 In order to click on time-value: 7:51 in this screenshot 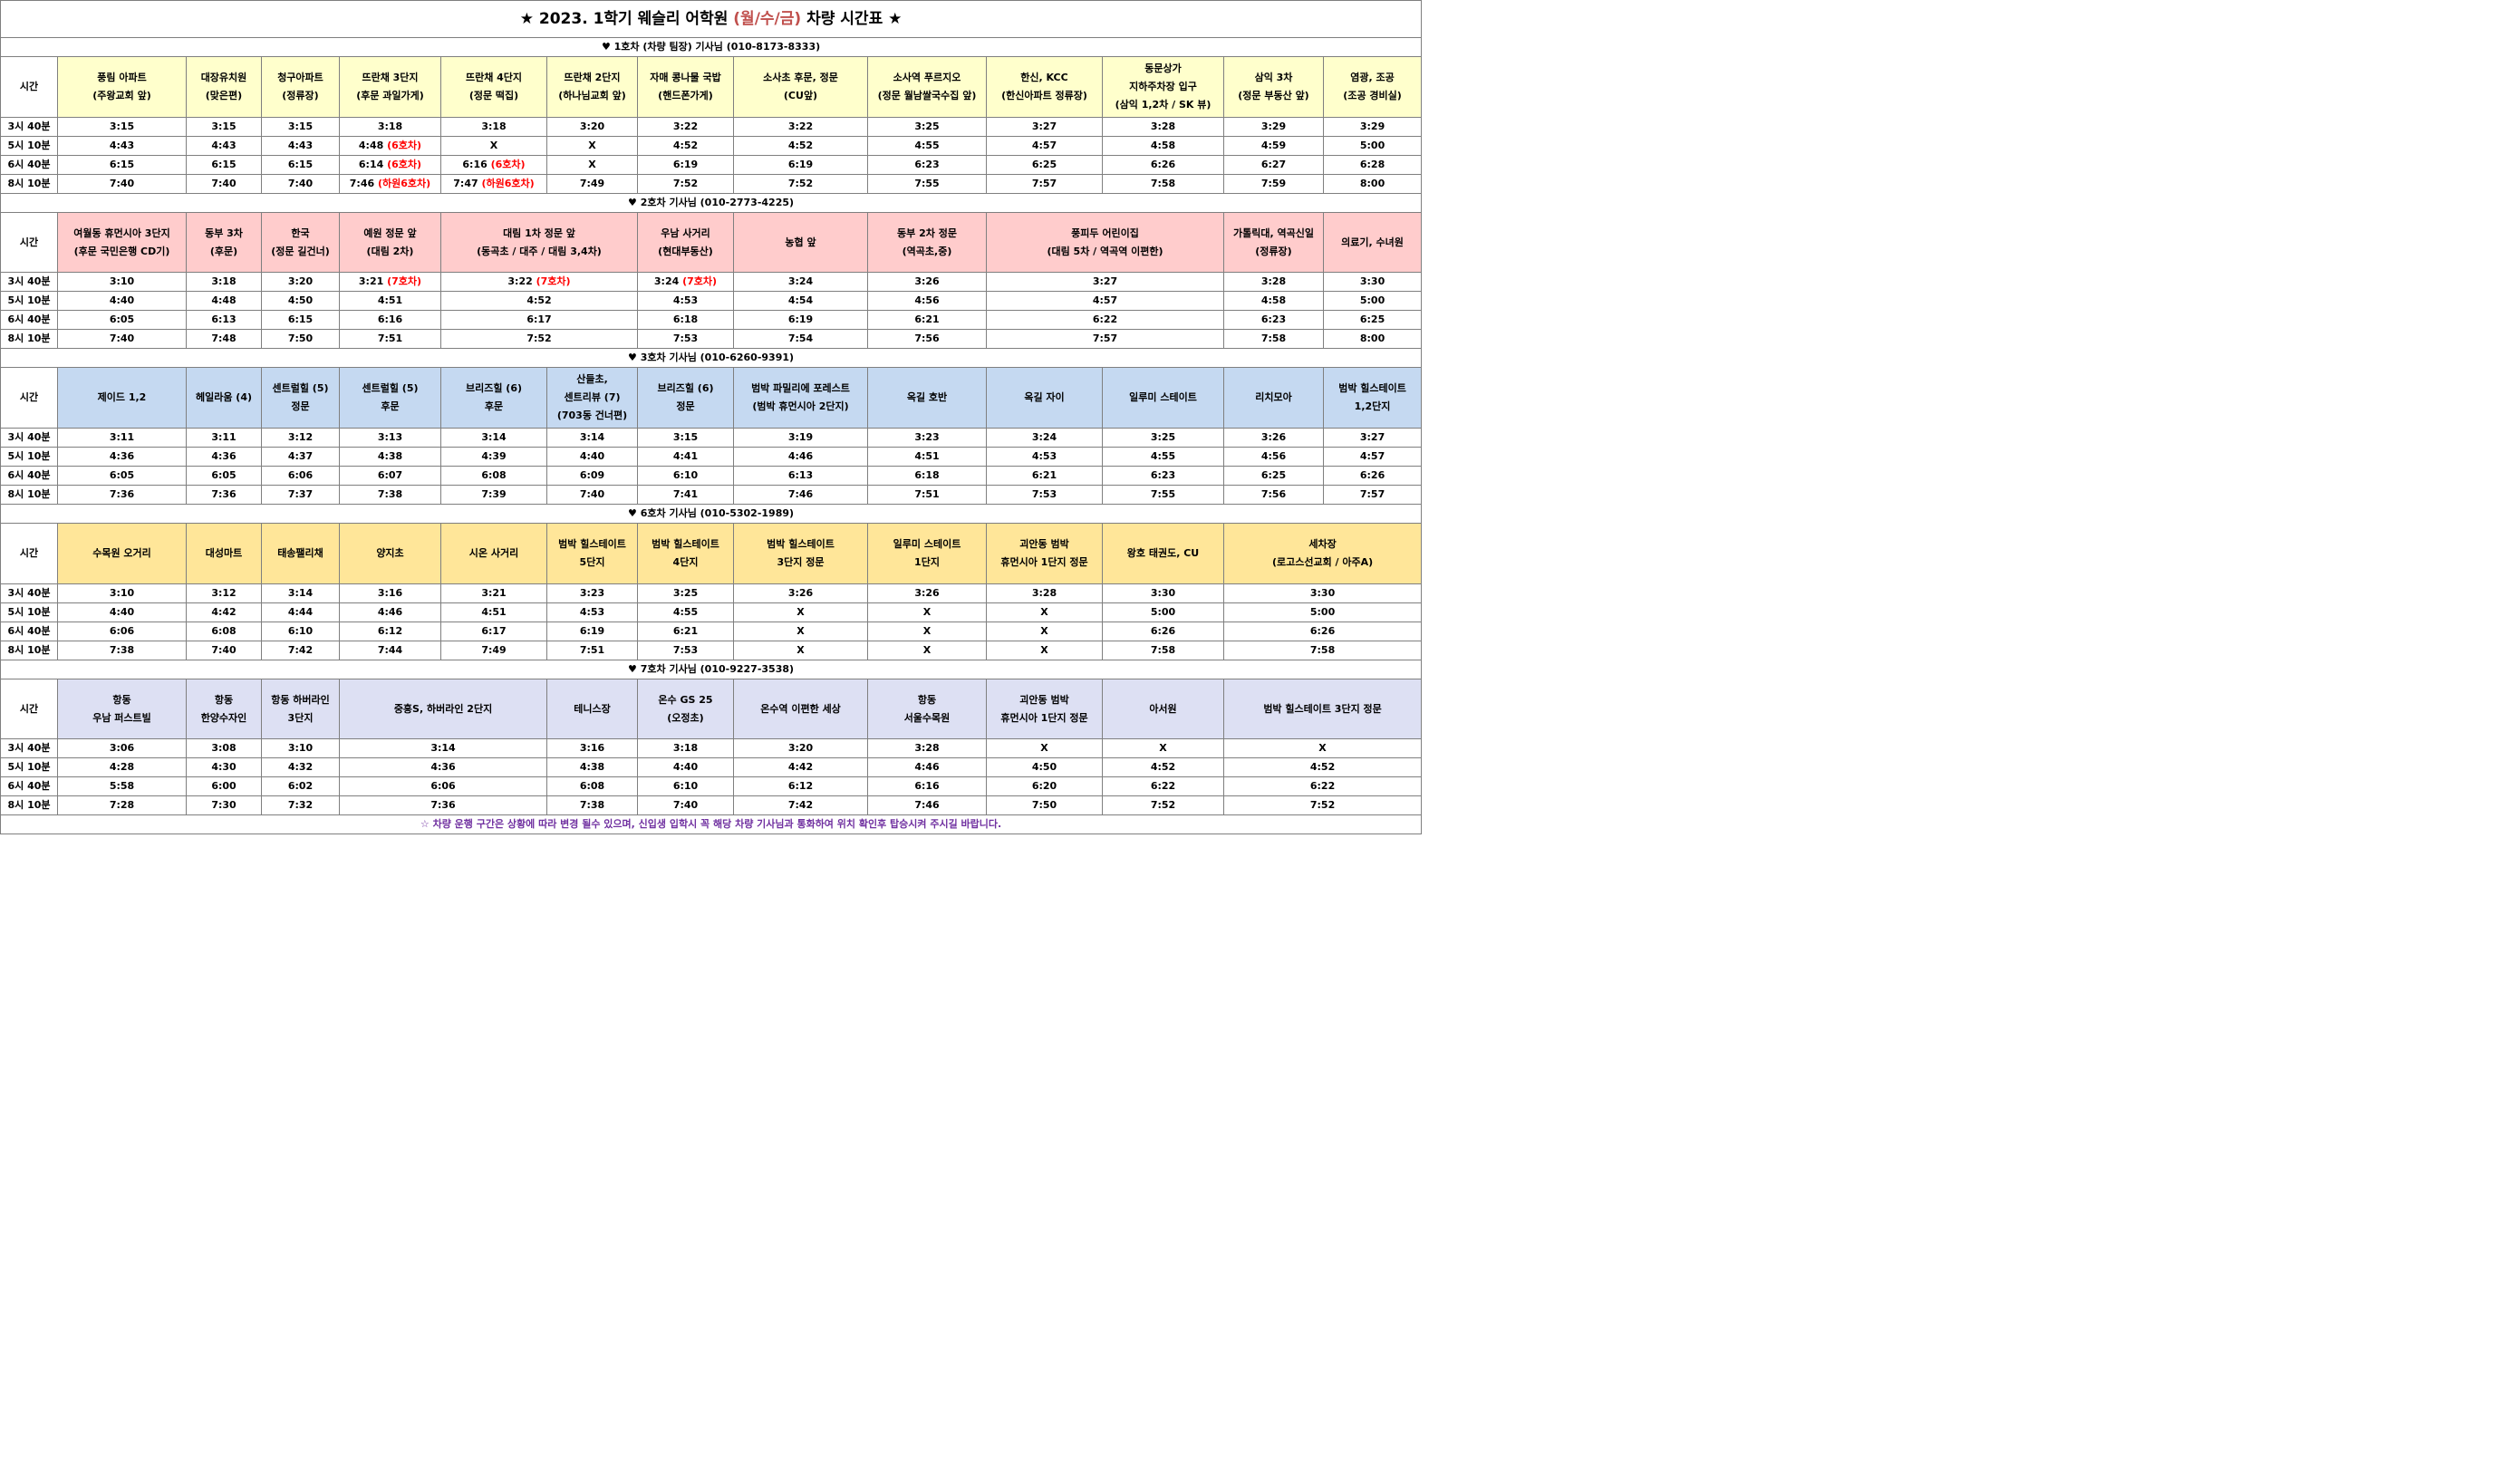, I will do `click(390, 338)`.